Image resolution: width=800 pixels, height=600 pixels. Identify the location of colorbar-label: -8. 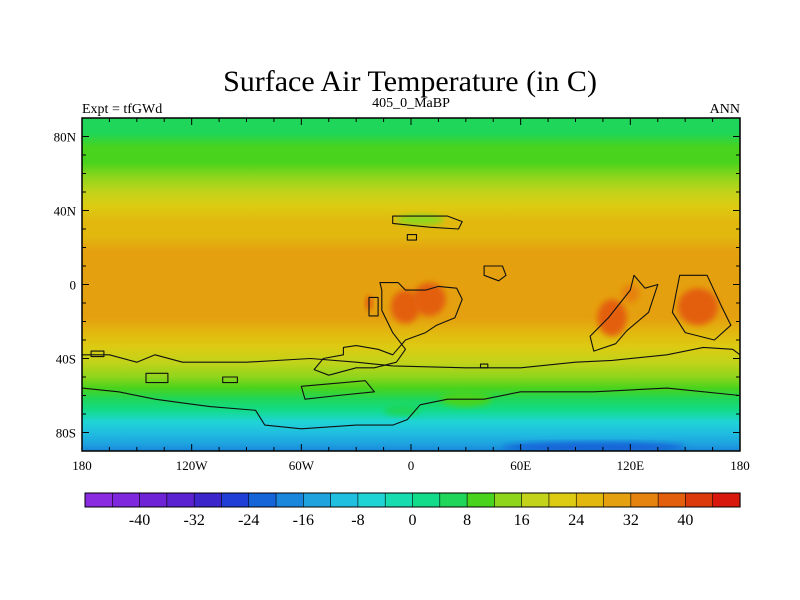
(357, 520).